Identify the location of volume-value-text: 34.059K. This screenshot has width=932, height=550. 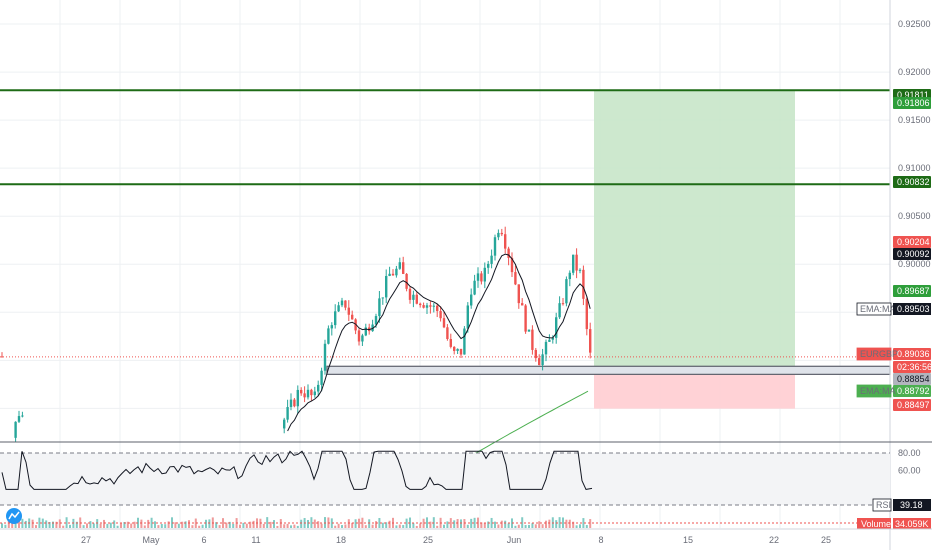
(912, 524).